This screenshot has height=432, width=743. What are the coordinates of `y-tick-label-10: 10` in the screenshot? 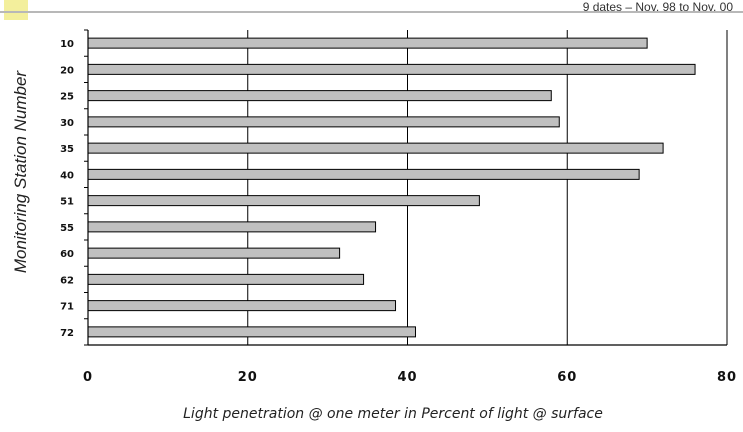 It's located at (67, 44).